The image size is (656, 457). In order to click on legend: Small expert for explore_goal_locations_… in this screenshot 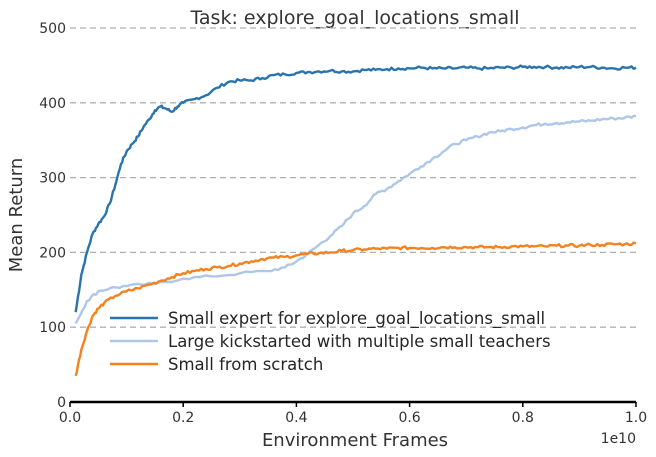, I will do `click(330, 341)`.